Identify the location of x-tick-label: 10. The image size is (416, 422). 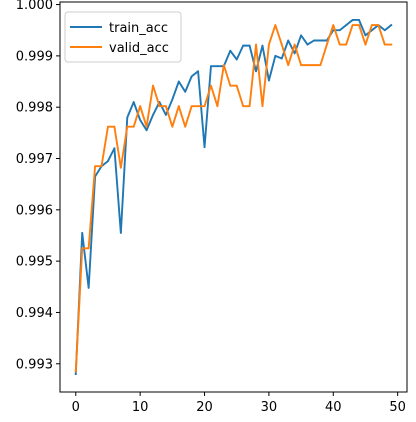
(140, 407).